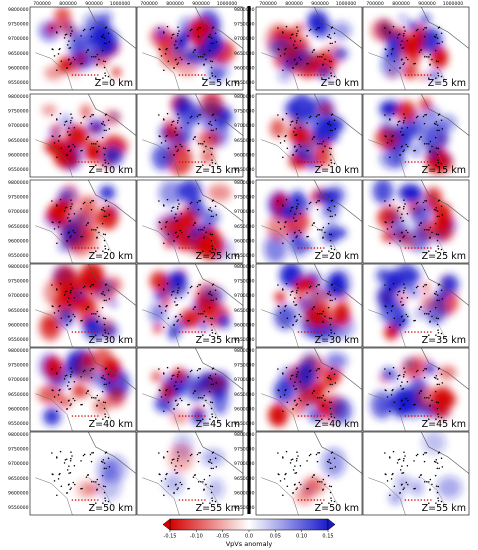  What do you see at coordinates (416, 389) in the screenshot?
I see `right-panel-9: Z=45 km` at bounding box center [416, 389].